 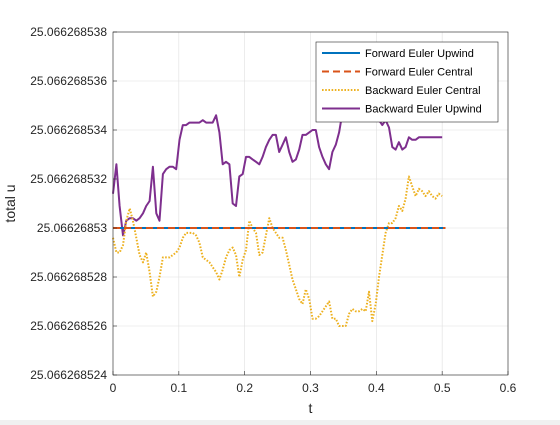 What do you see at coordinates (419, 54) in the screenshot?
I see `legend-label-0: Forward Euler Upwind` at bounding box center [419, 54].